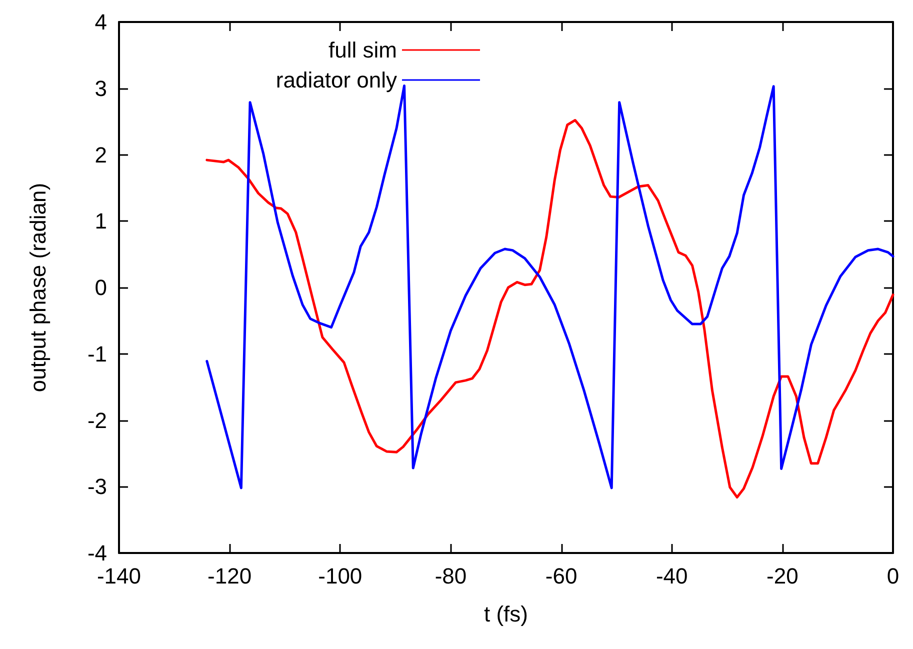  I want to click on x-axis-title: t (fs), so click(506, 614).